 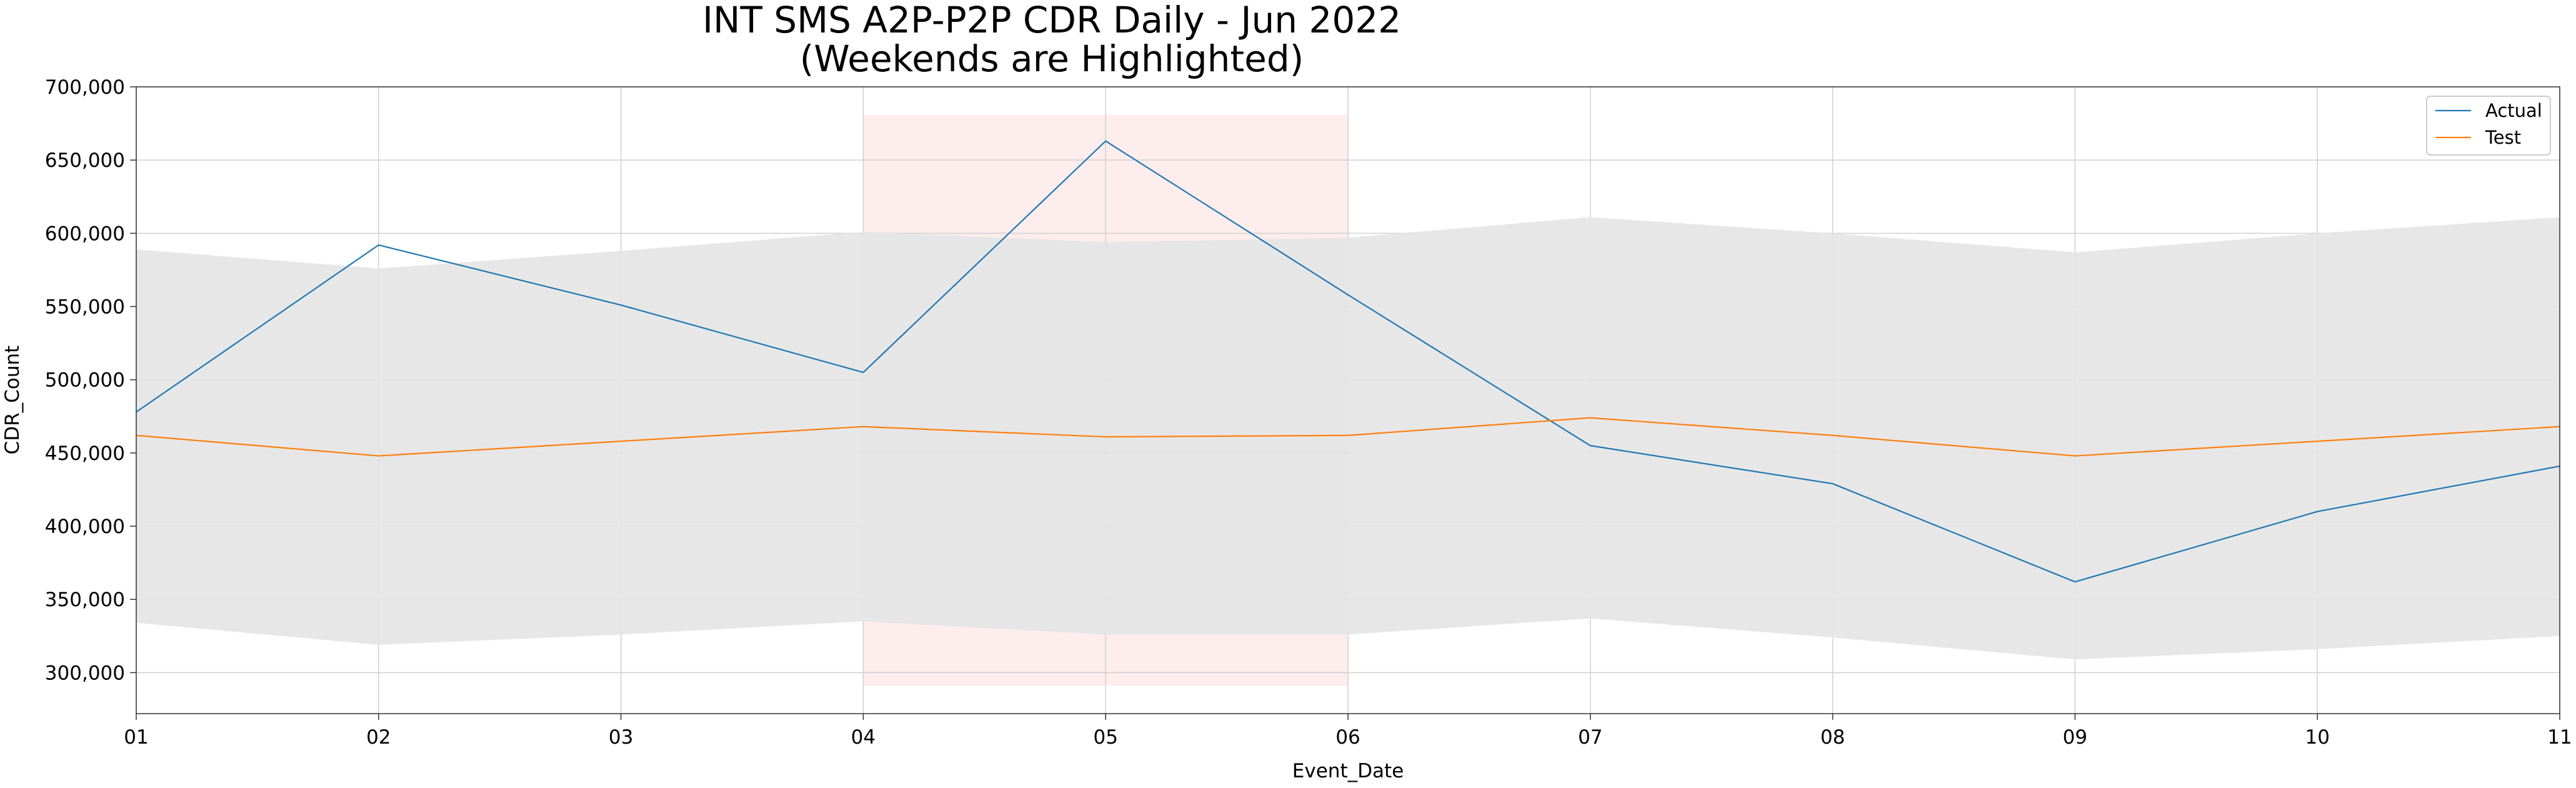 I want to click on series-line-test, so click(x=1348, y=437).